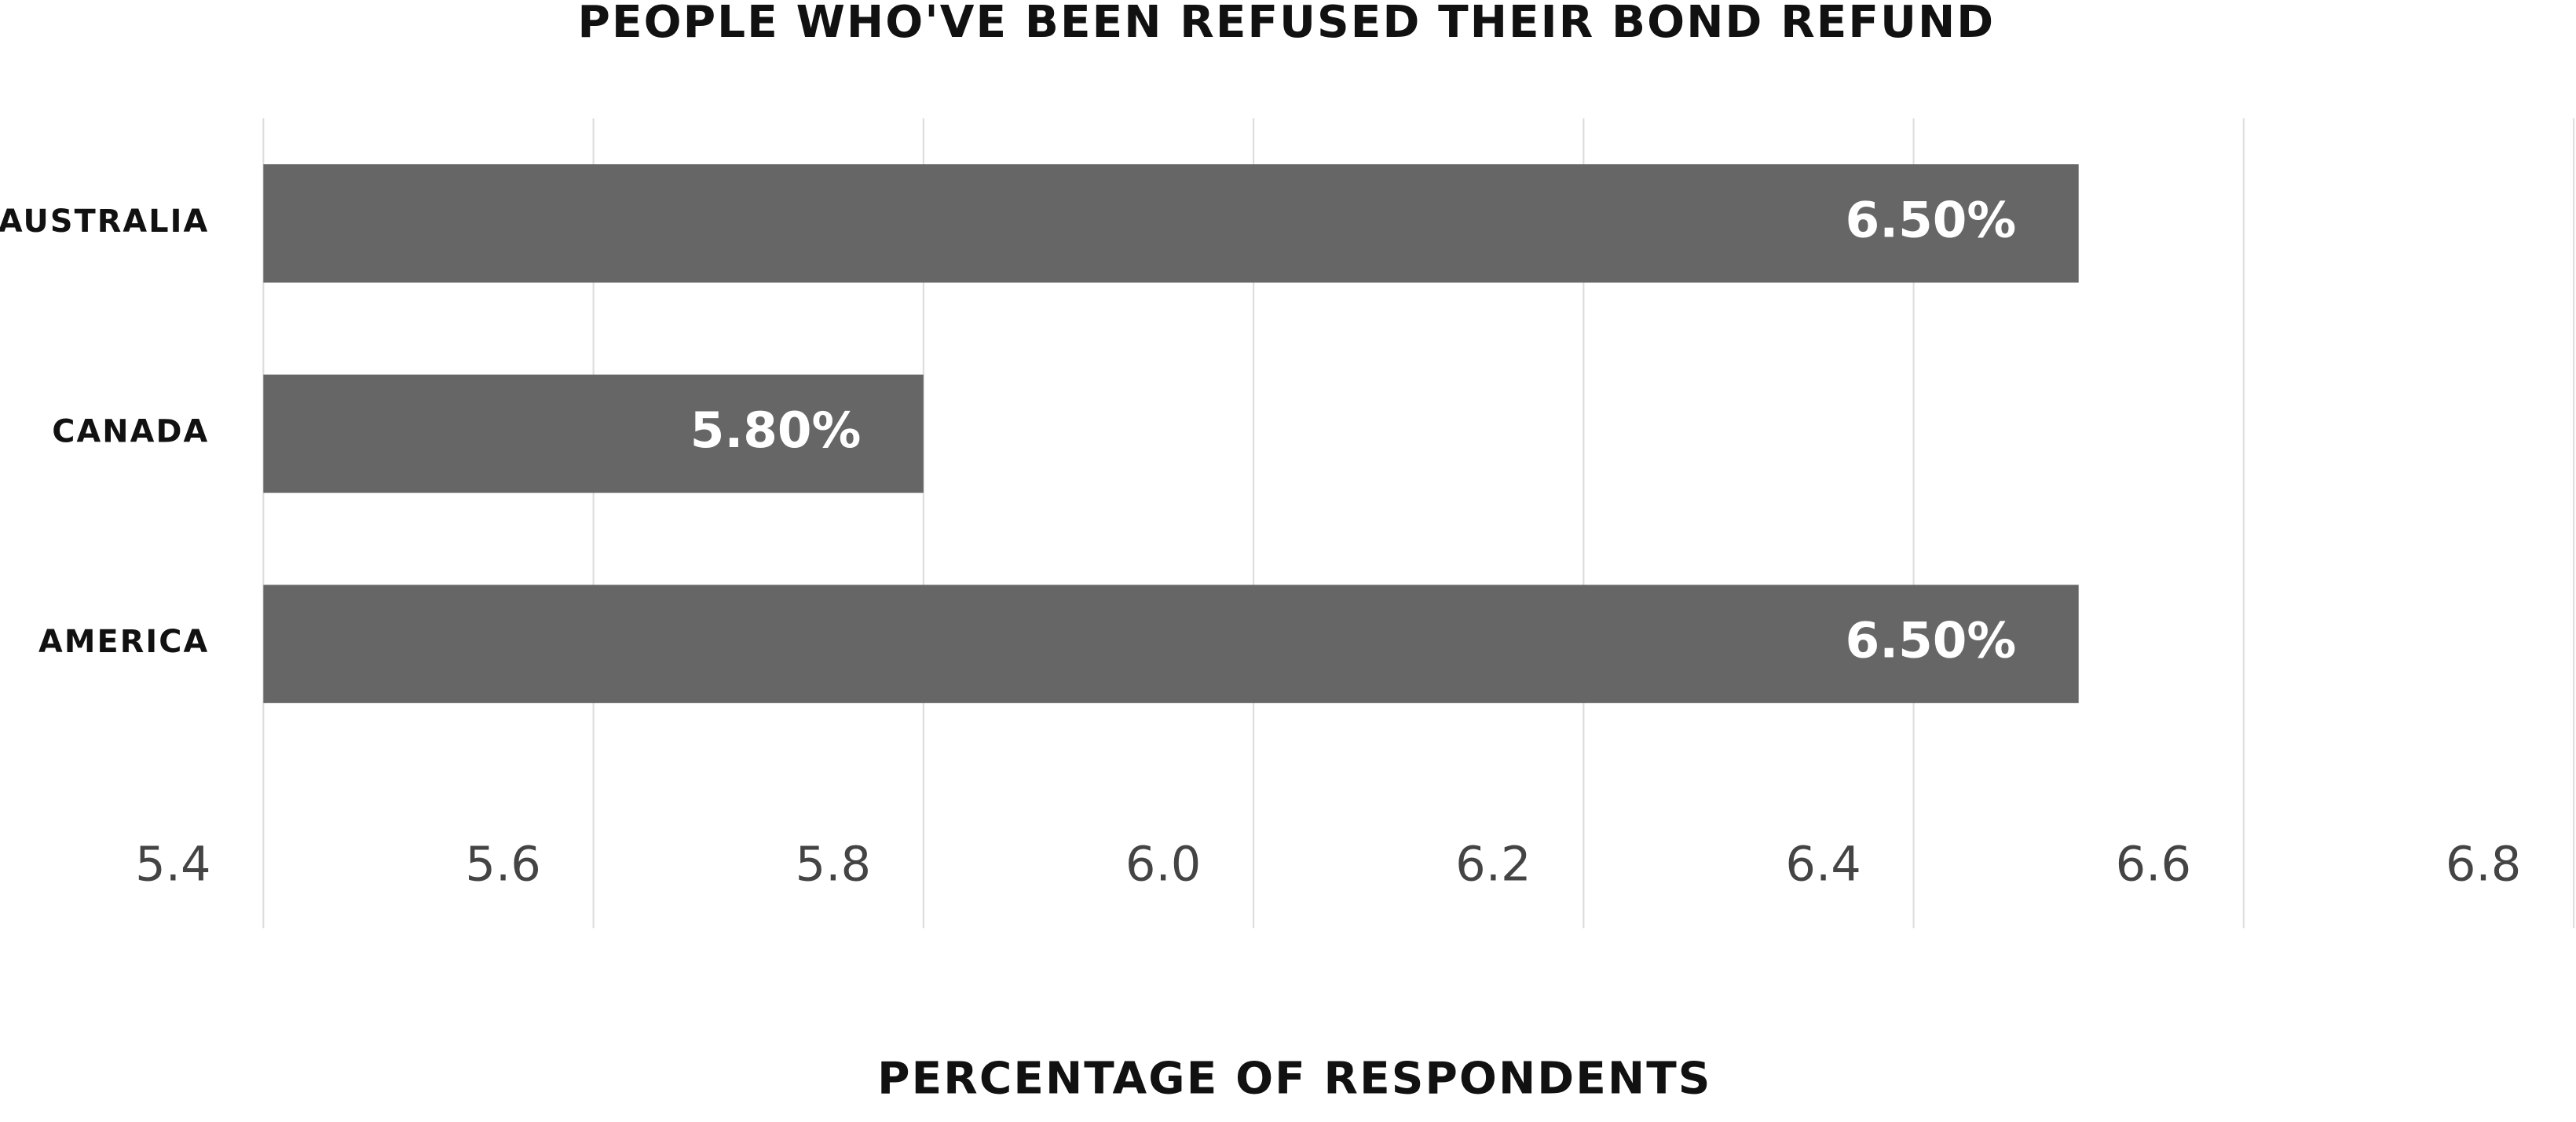 The height and width of the screenshot is (1122, 2576). Describe the element at coordinates (2484, 865) in the screenshot. I see `x-tick-label: 6.8` at that location.